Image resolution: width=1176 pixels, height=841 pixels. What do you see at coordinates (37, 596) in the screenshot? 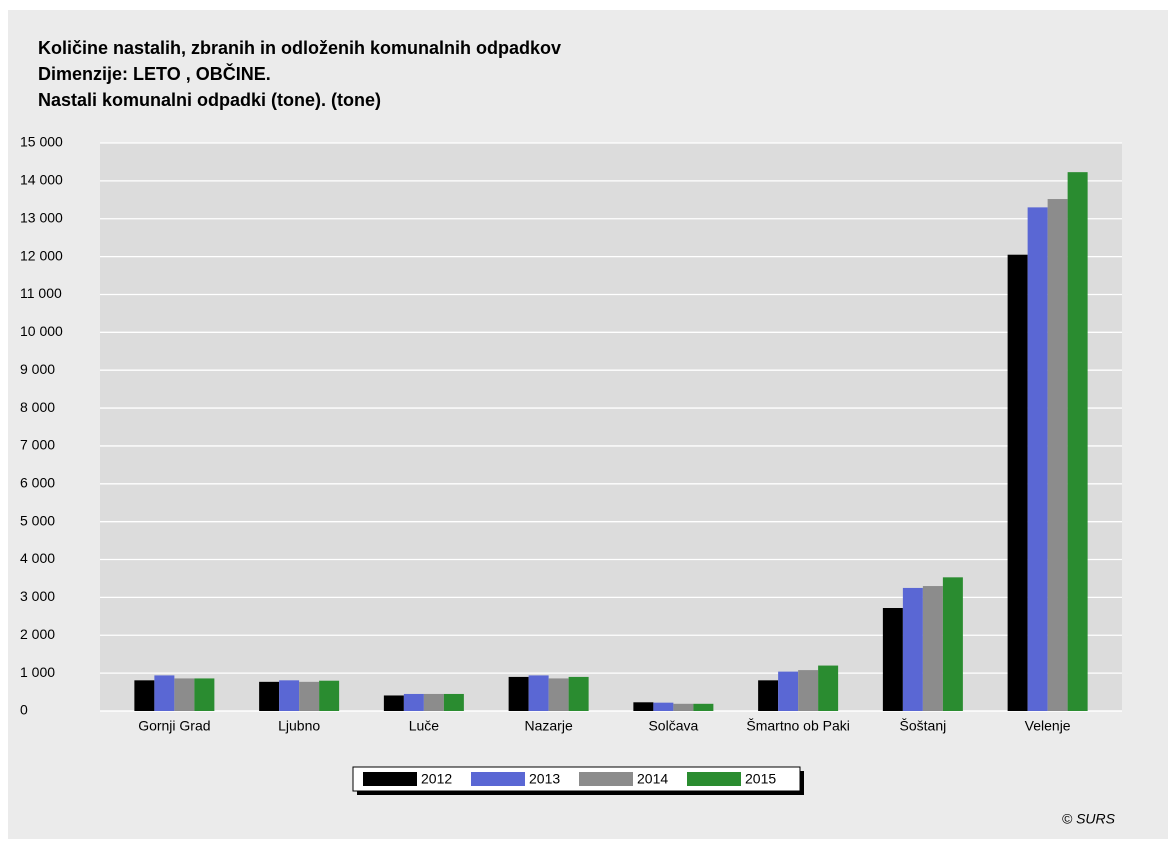
I see `y-tick-label: 3 000` at bounding box center [37, 596].